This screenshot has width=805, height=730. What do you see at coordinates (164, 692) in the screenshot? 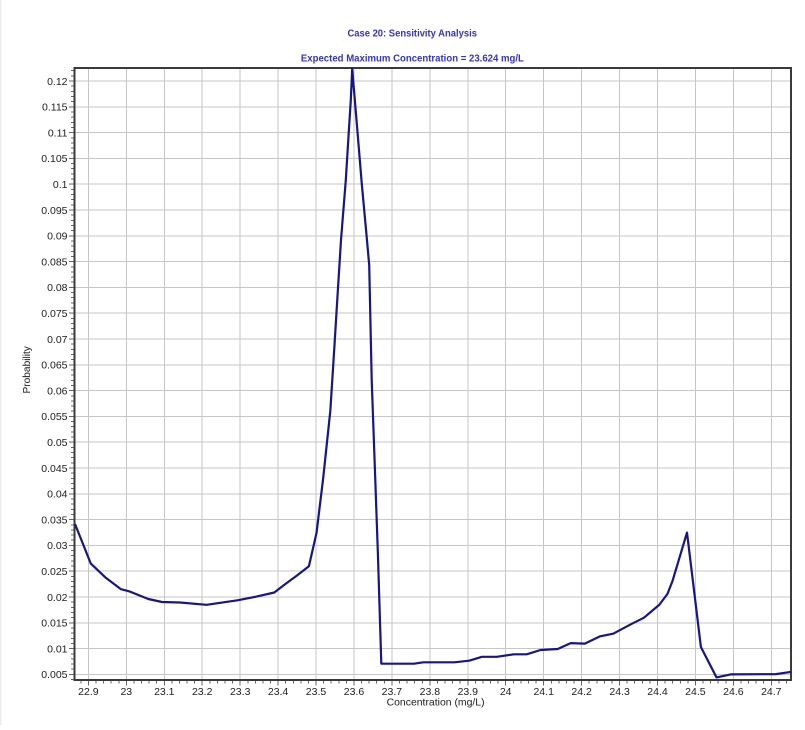
I see `svg-text: 23.1` at bounding box center [164, 692].